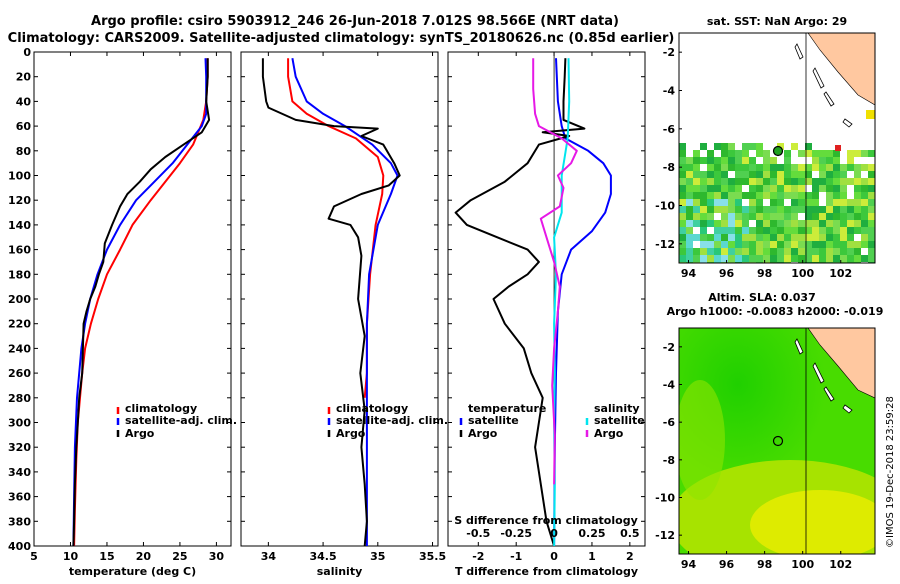  Describe the element at coordinates (841, 363) in the screenshot. I see `sumatra-land` at that location.